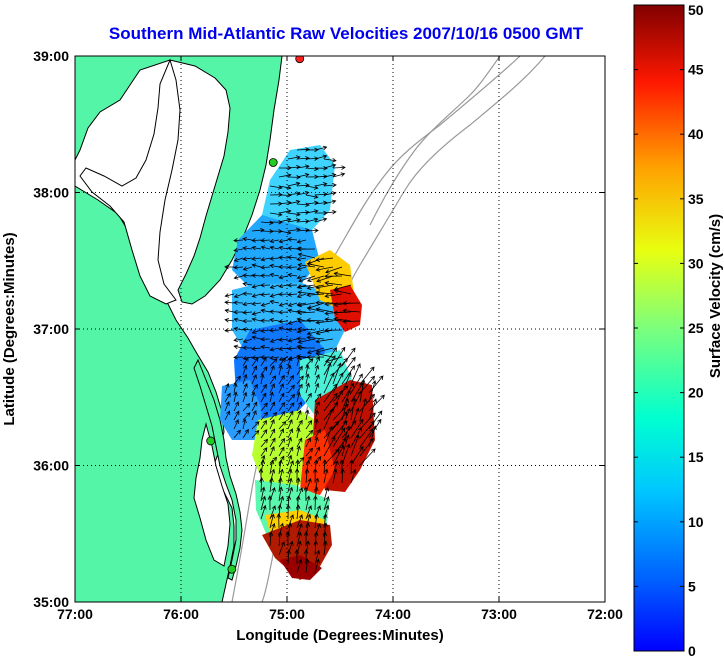  I want to click on colorbar-tick-label: 35, so click(696, 199).